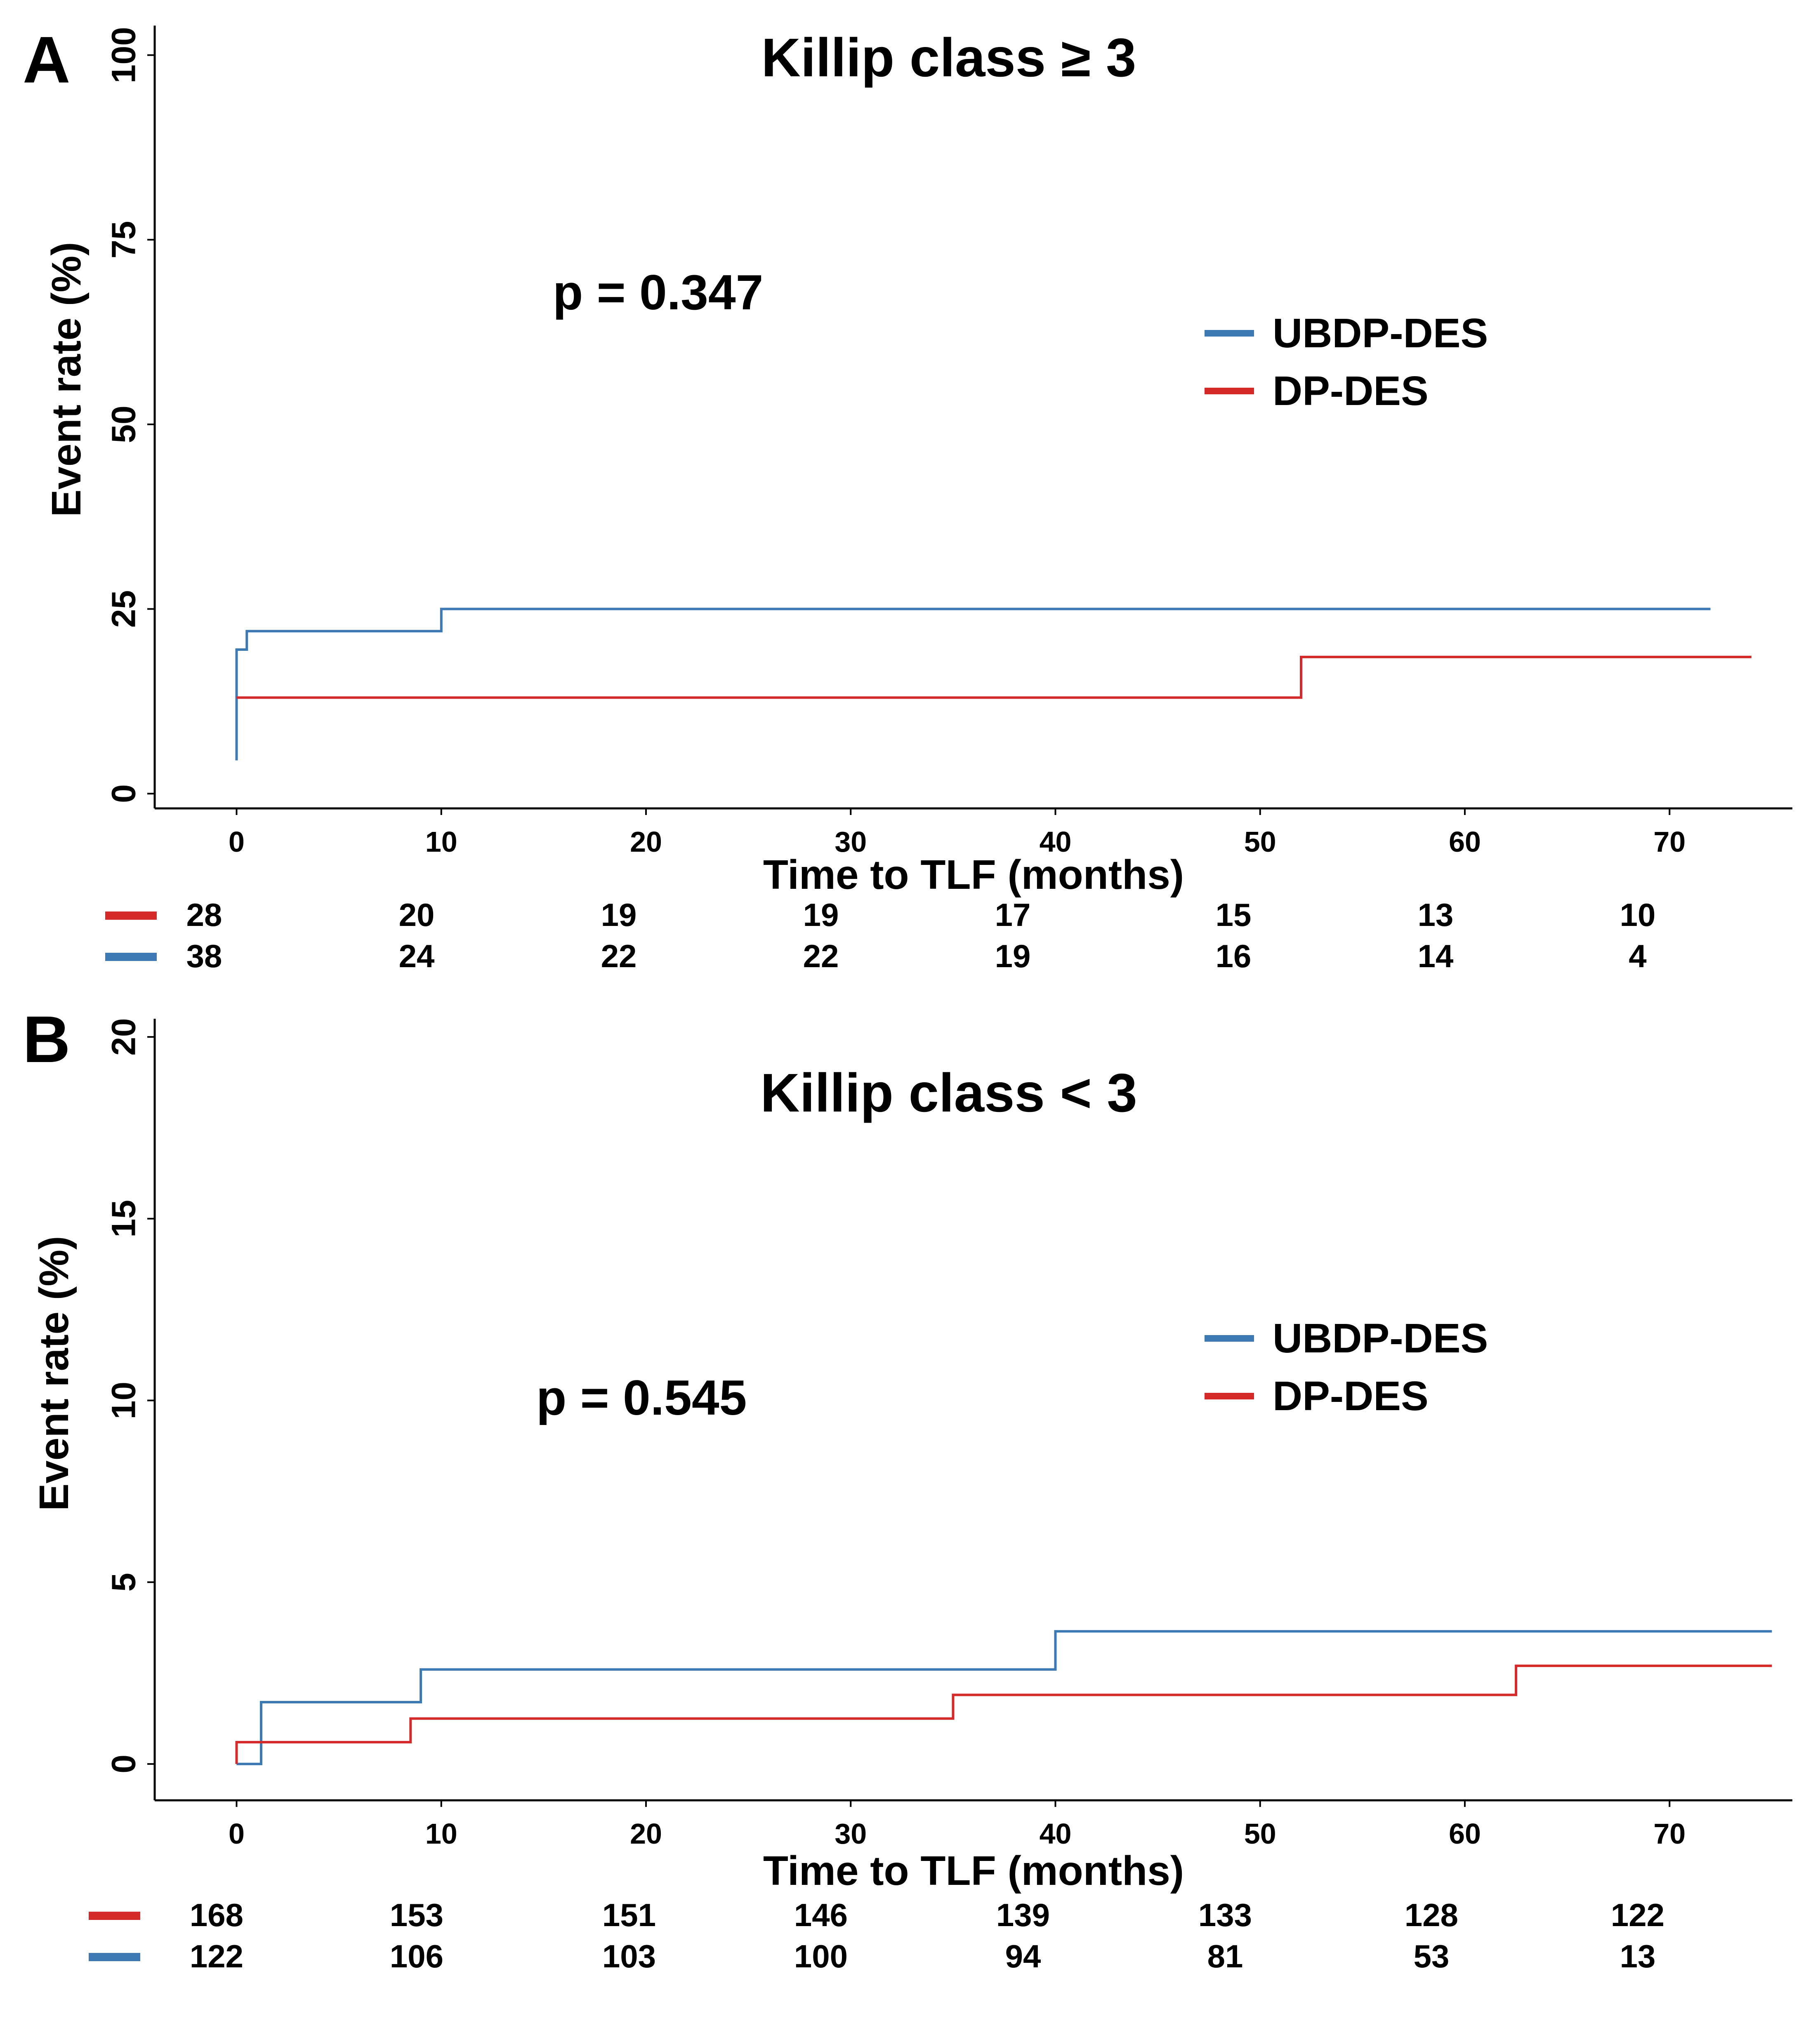 This screenshot has height=2035, width=1820. I want to click on y-tick-label: 15, so click(124, 1218).